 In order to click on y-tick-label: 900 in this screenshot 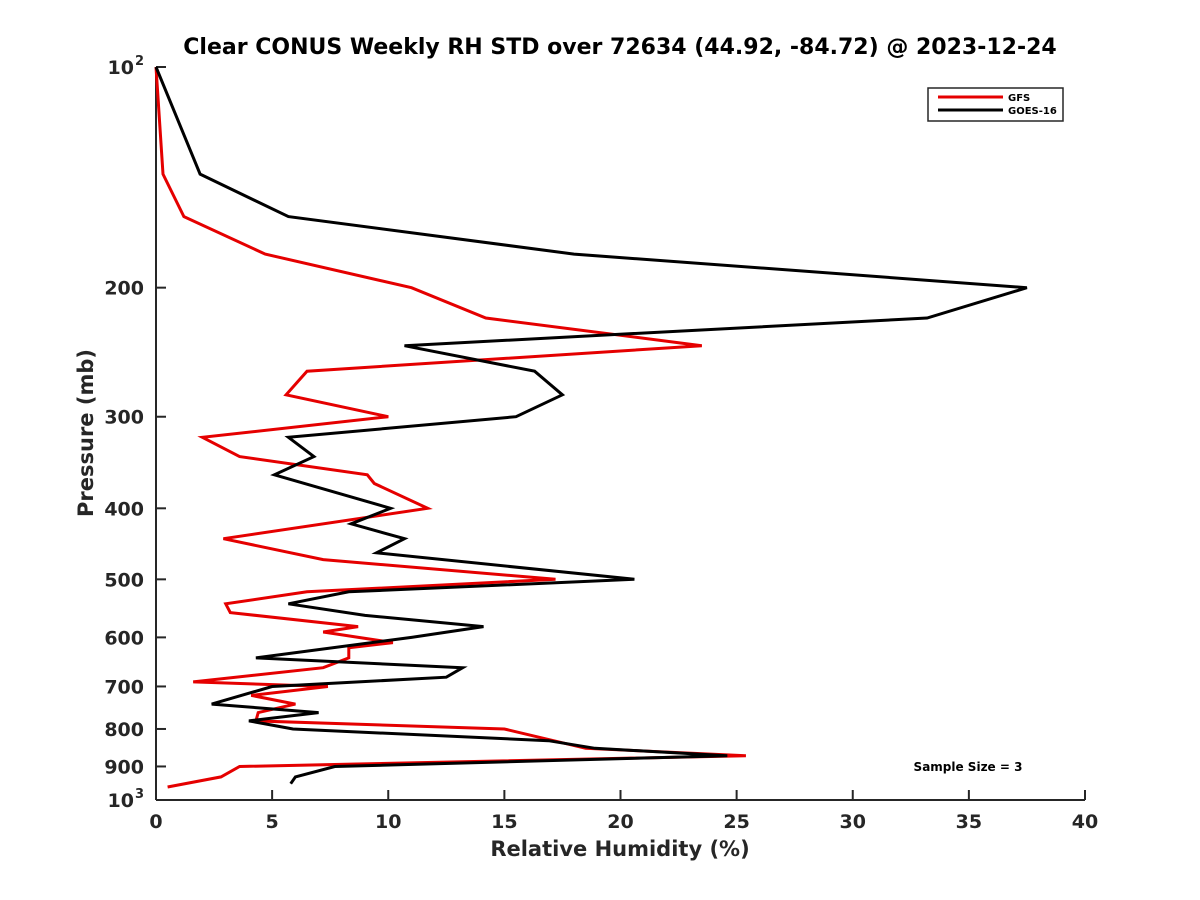, I will do `click(124, 767)`.